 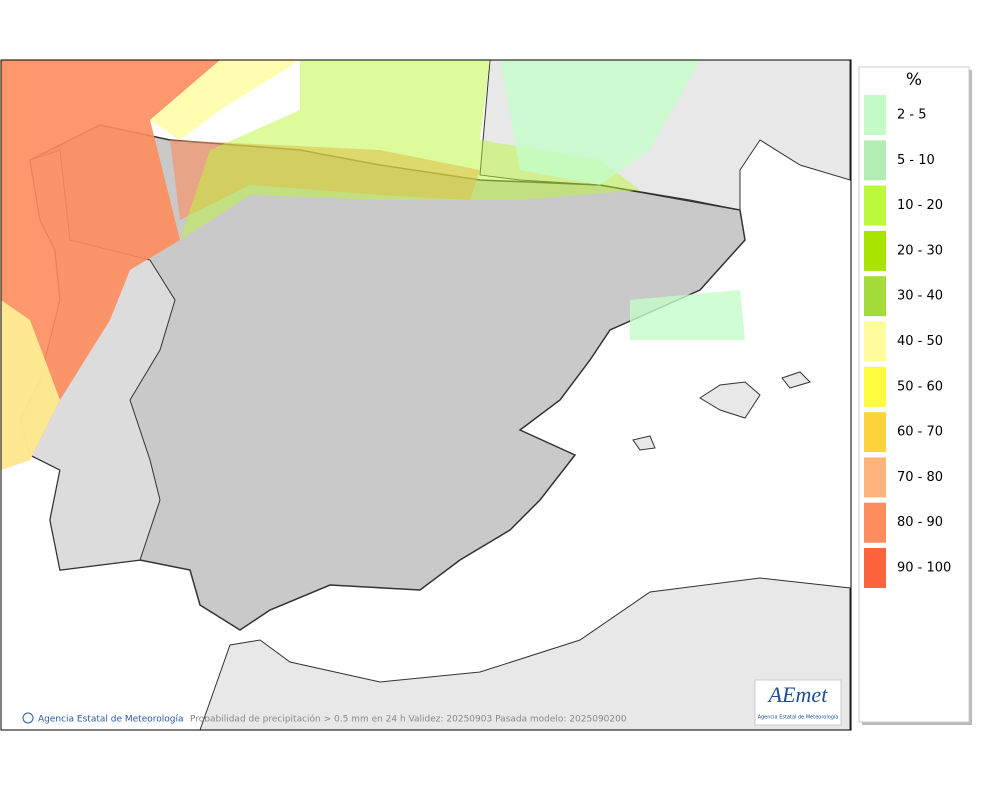 I want to click on ibiza, so click(x=644, y=443).